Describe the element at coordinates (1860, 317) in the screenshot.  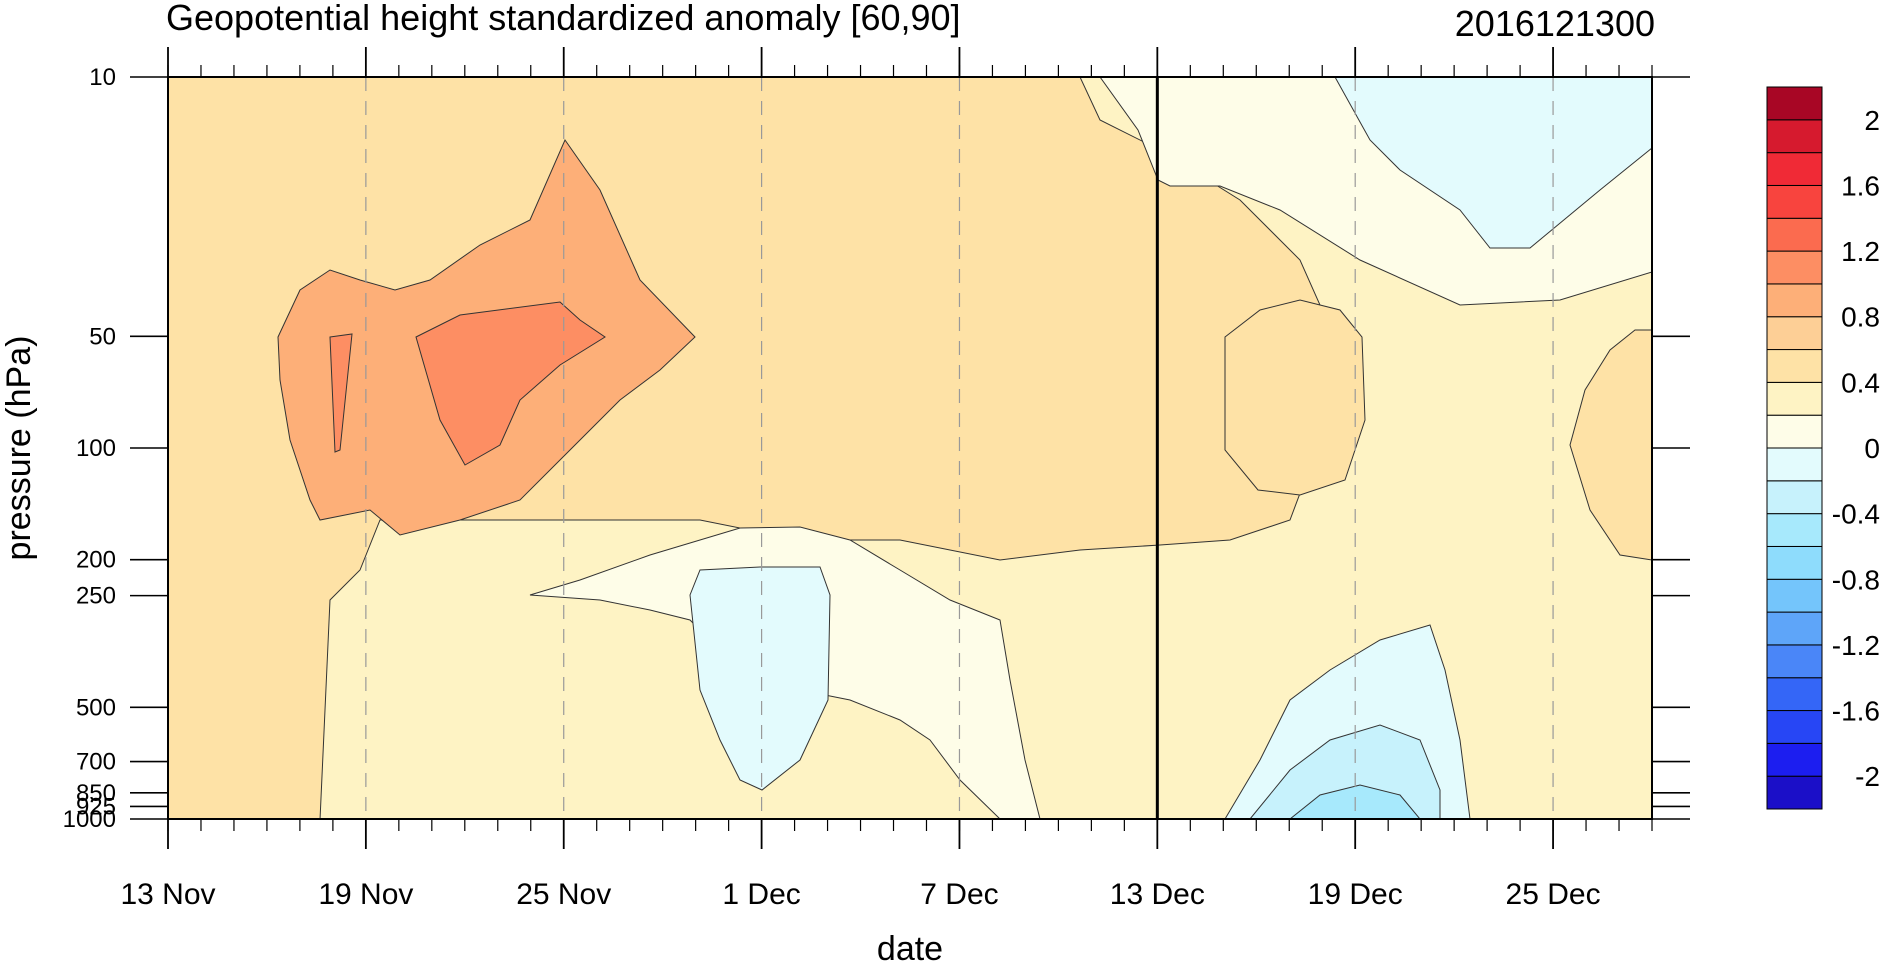
I see `colorbar-label: 0.8` at that location.